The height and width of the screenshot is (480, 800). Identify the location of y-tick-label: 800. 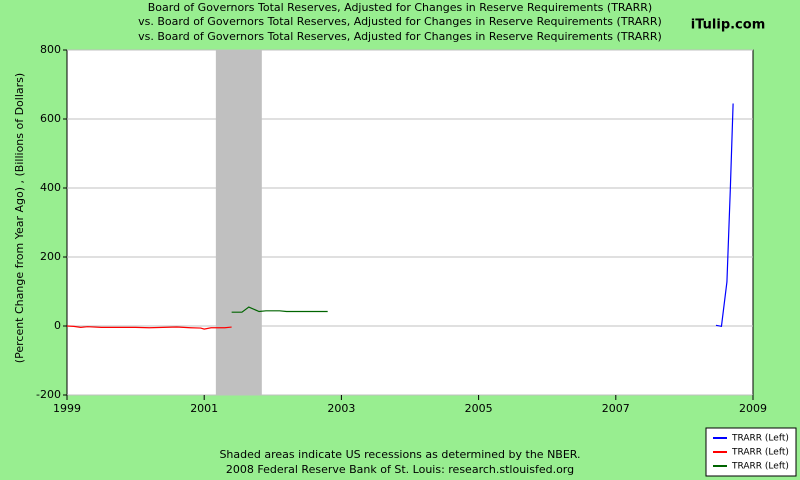
(50, 49).